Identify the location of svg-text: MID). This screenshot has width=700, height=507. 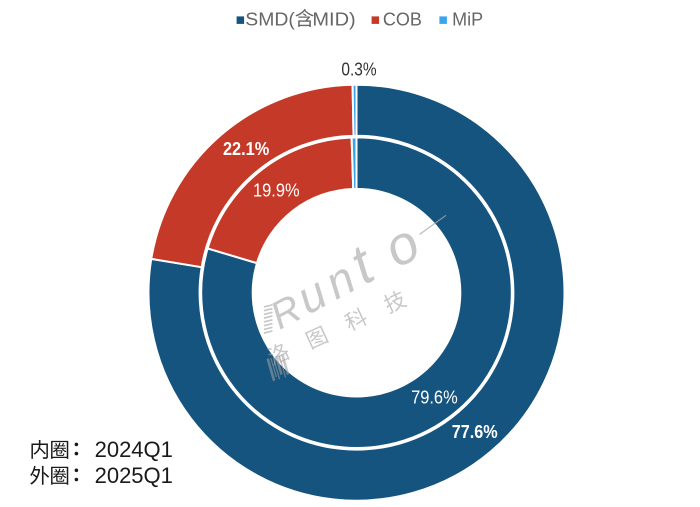
(333, 20).